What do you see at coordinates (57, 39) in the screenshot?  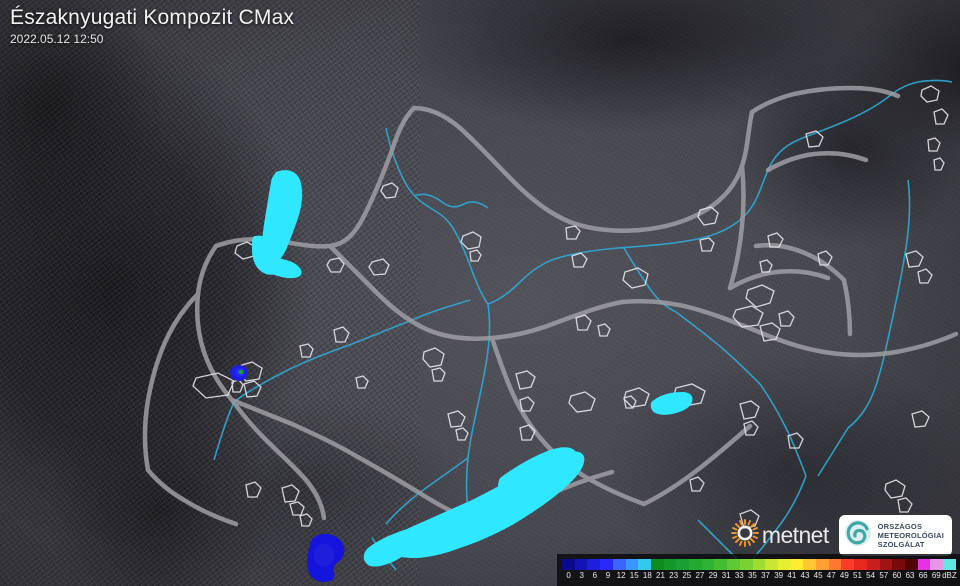 I see `timestamp-label: 2022.05.12 12:50` at bounding box center [57, 39].